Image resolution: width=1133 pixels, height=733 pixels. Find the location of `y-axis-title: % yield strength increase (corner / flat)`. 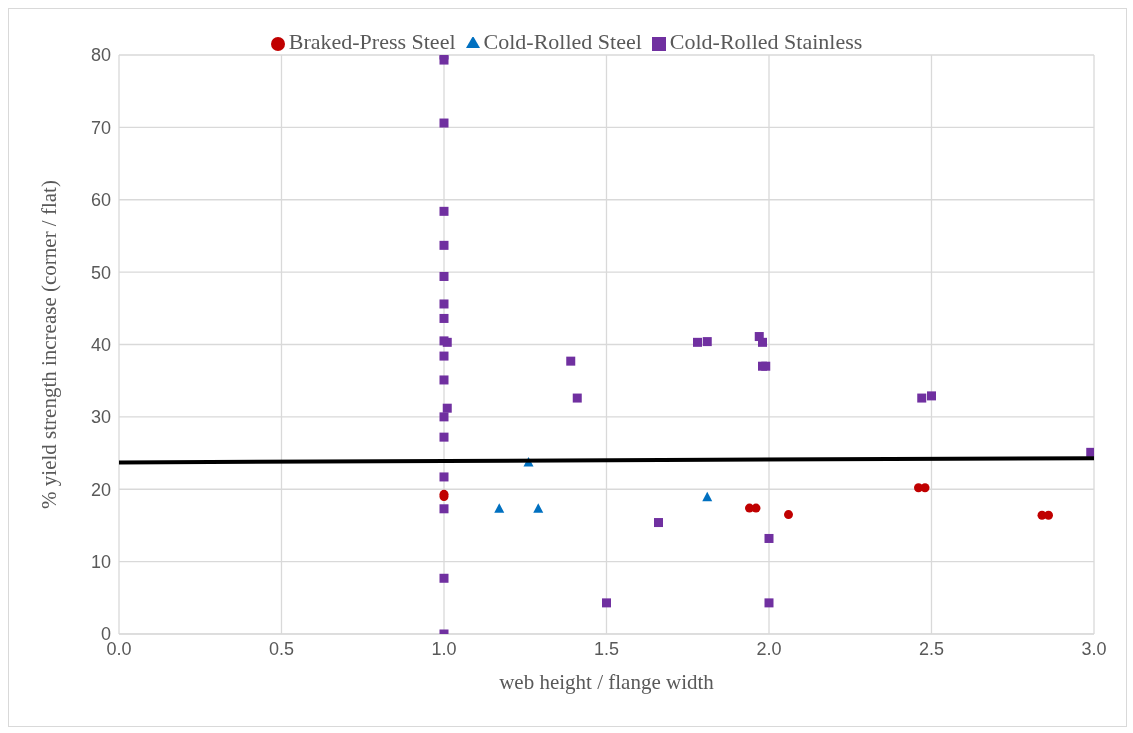

y-axis-title: % yield strength increase (corner / flat) is located at coordinates (49, 344).